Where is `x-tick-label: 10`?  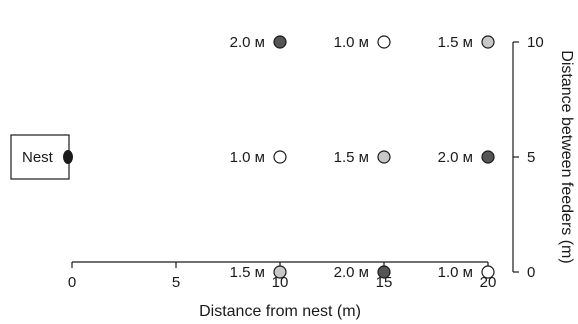
x-tick-label: 10 is located at coordinates (280, 282).